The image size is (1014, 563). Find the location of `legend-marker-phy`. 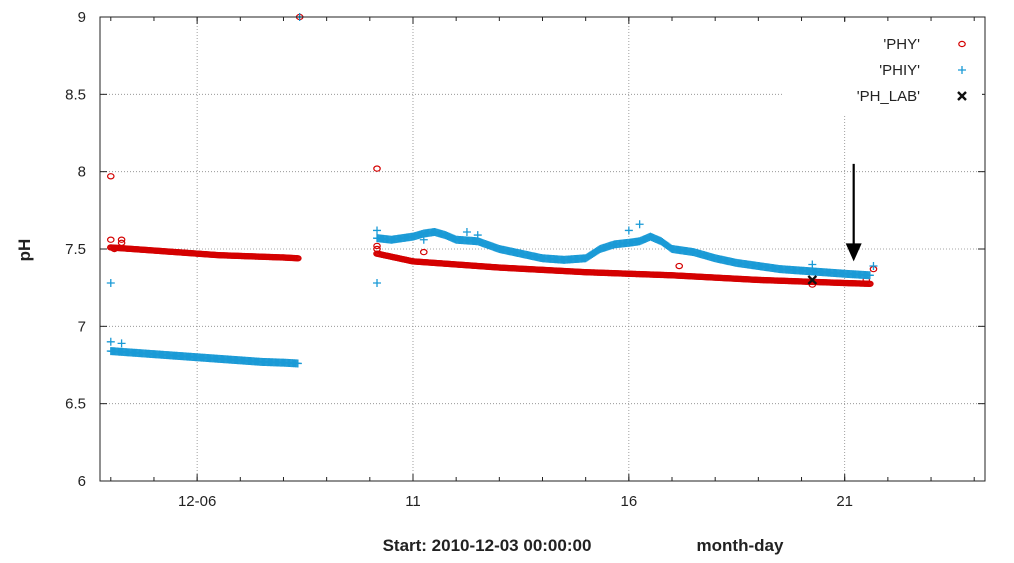

legend-marker-phy is located at coordinates (962, 44).